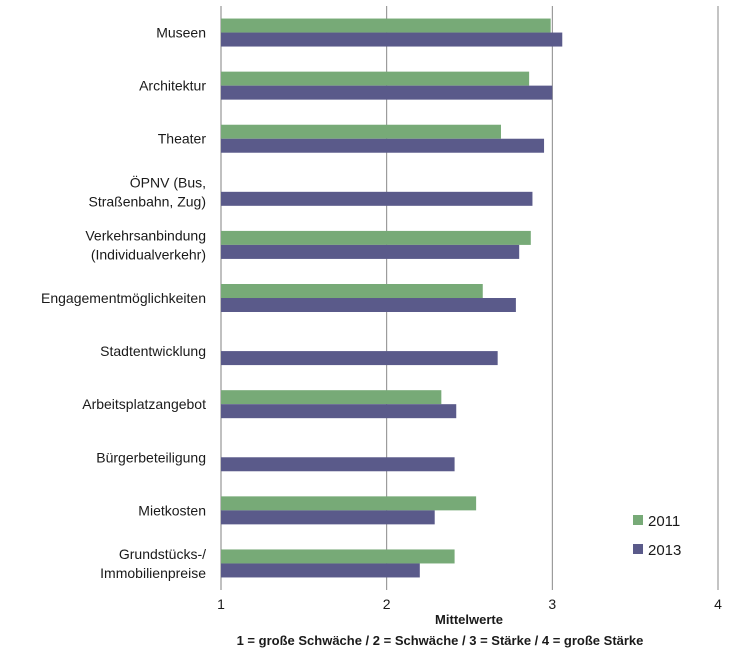 This screenshot has width=734, height=653. I want to click on category-label: Arbeitsplatzangebot, so click(144, 404).